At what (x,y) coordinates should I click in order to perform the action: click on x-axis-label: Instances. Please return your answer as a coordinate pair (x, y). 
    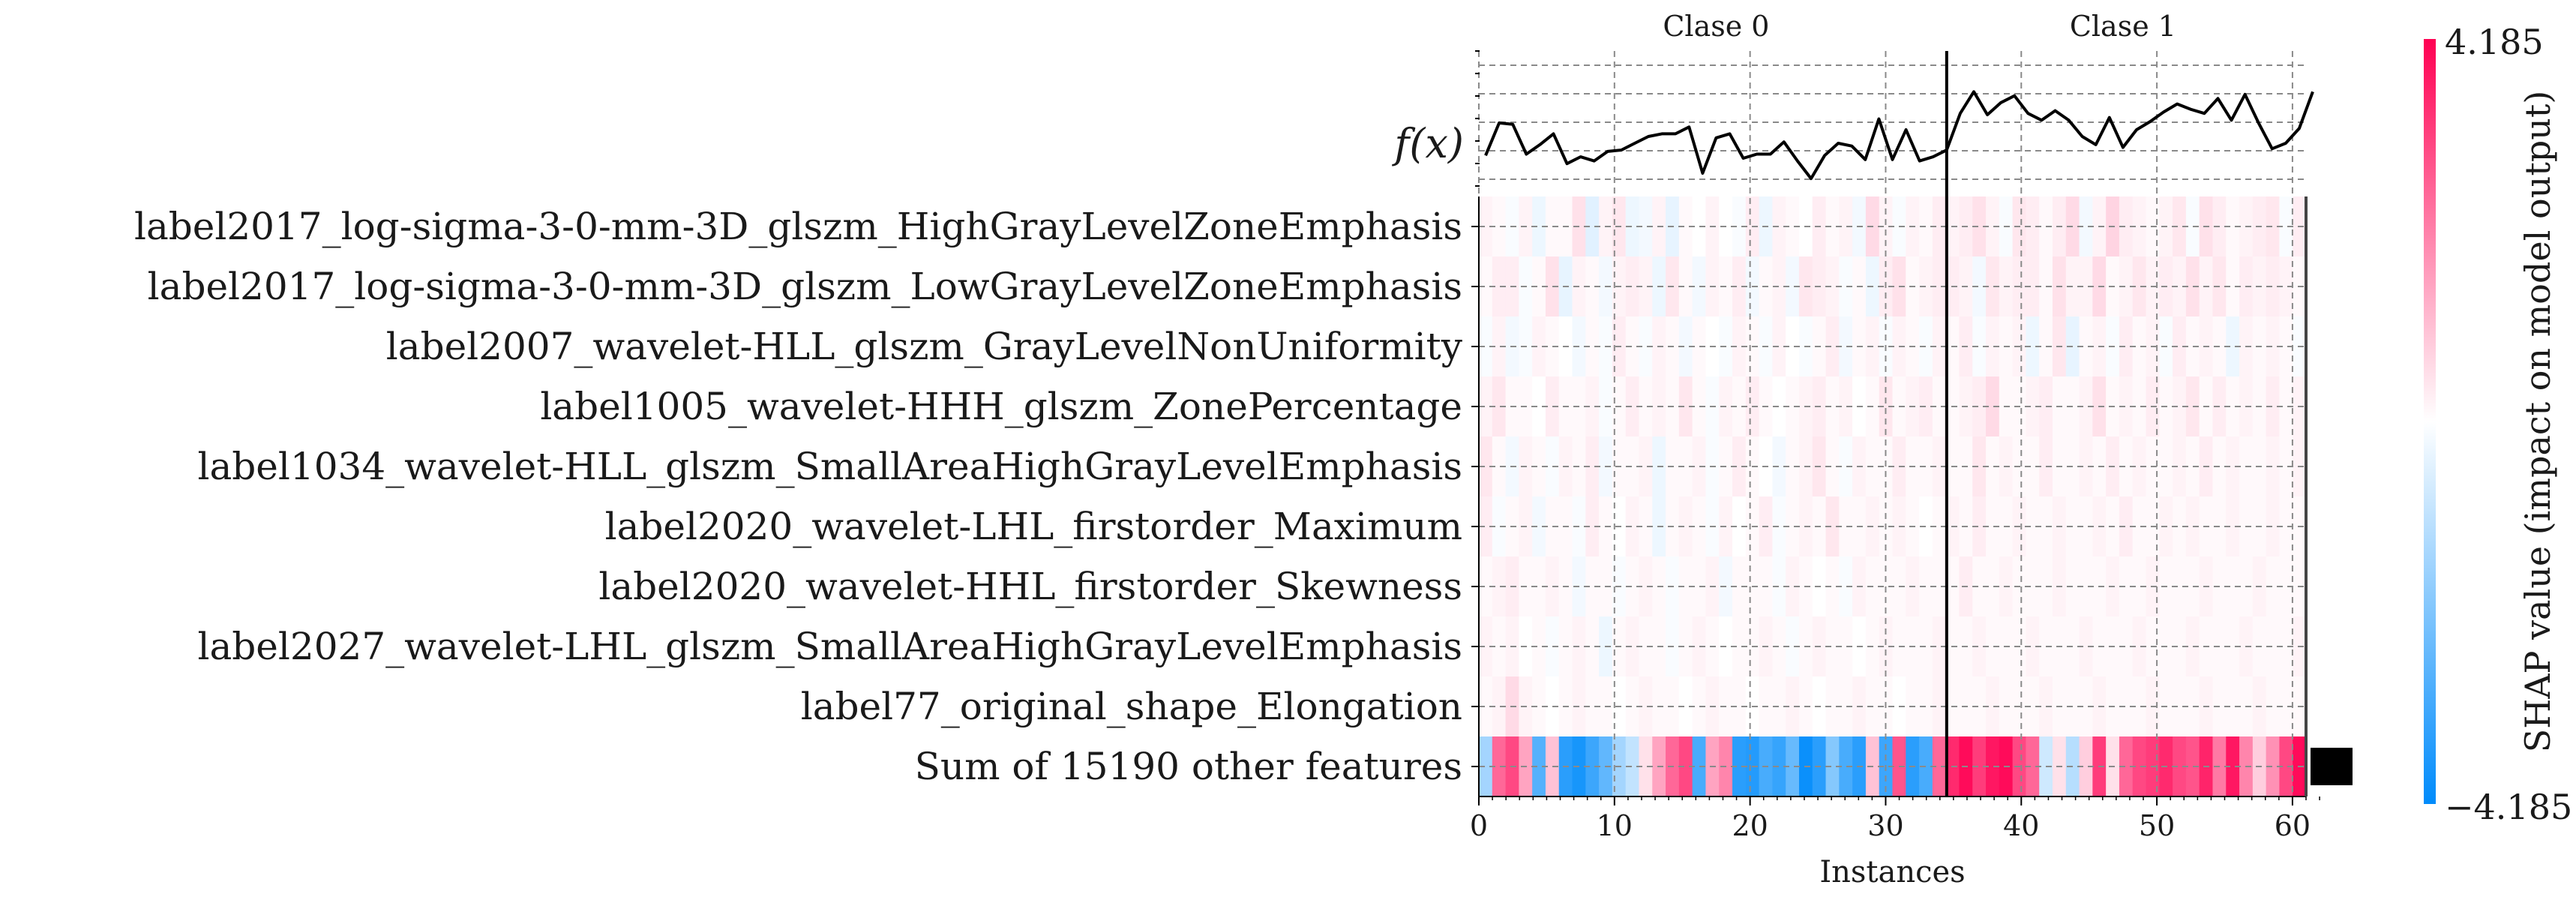
    Looking at the image, I should click on (1892, 872).